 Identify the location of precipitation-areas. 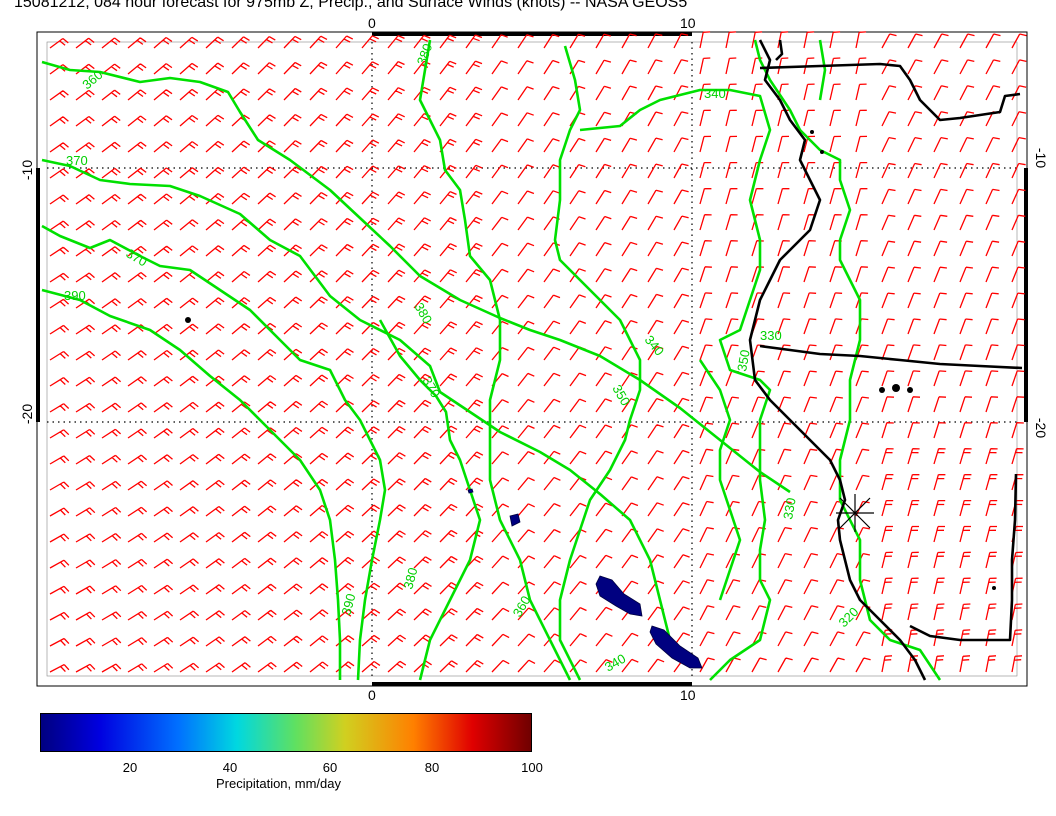
(585, 578).